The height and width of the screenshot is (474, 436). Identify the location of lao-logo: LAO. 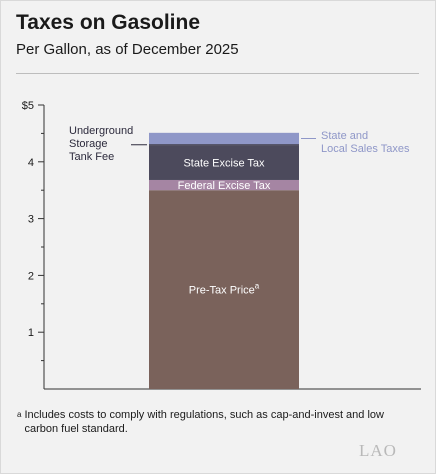
(378, 450).